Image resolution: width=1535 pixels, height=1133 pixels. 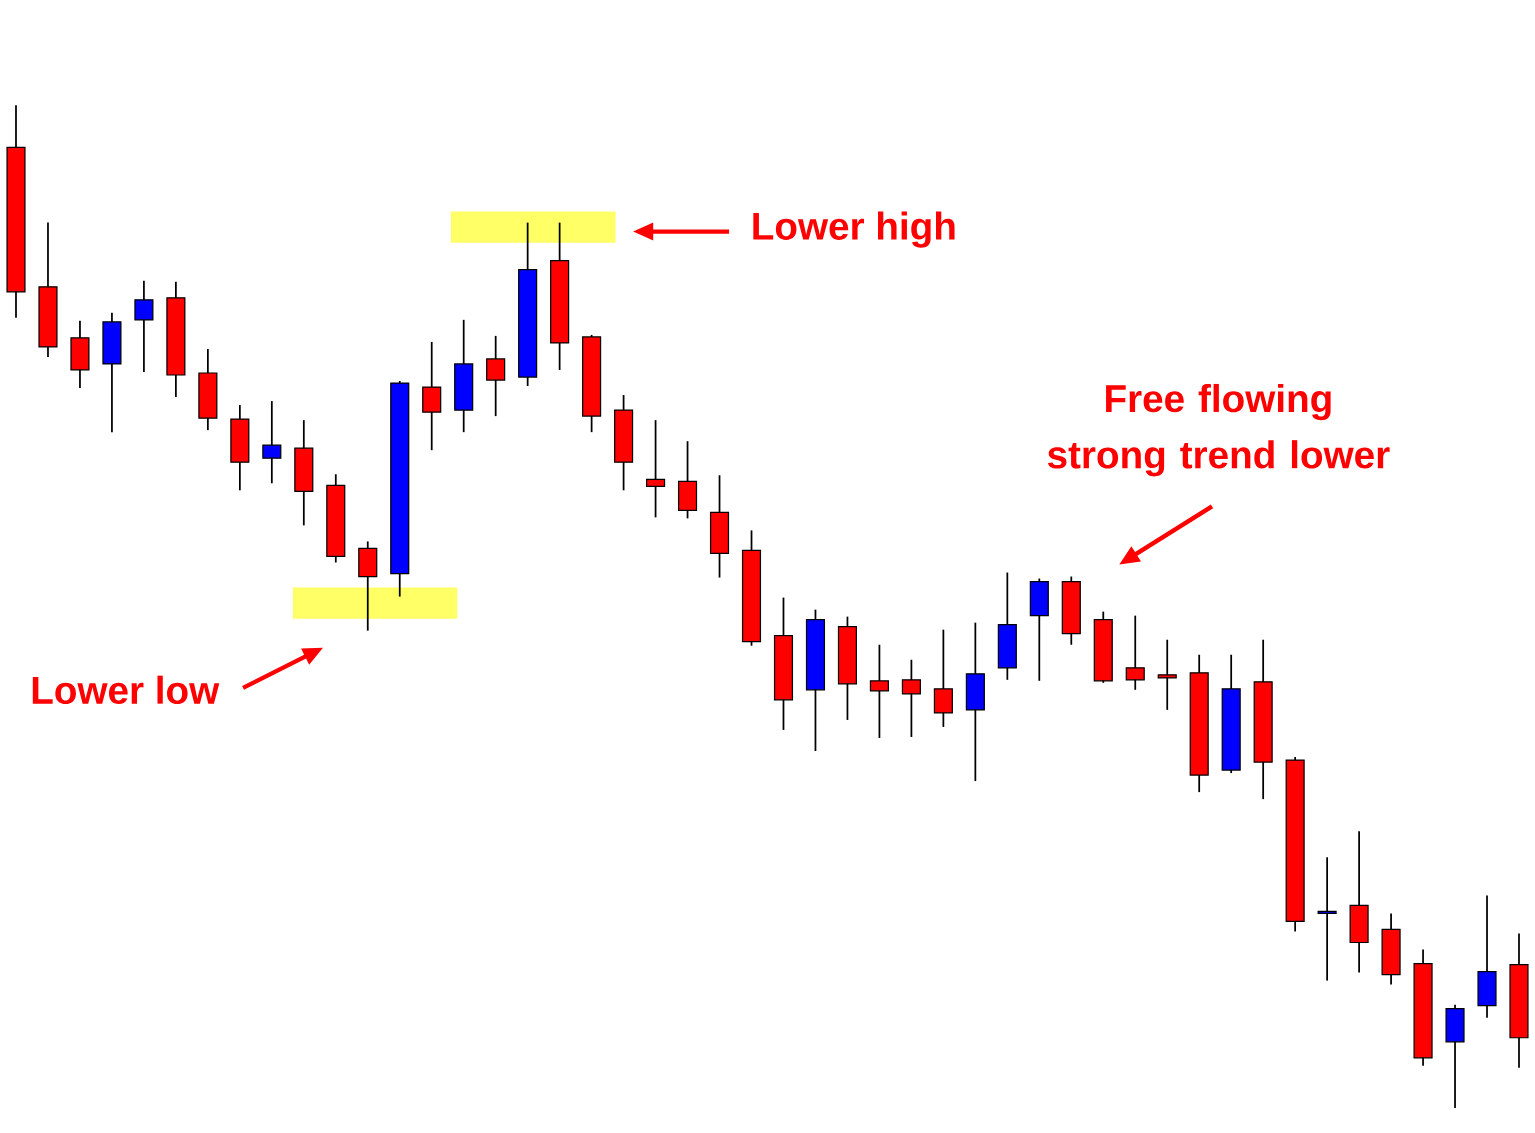 What do you see at coordinates (854, 229) in the screenshot?
I see `annotation: Lower high` at bounding box center [854, 229].